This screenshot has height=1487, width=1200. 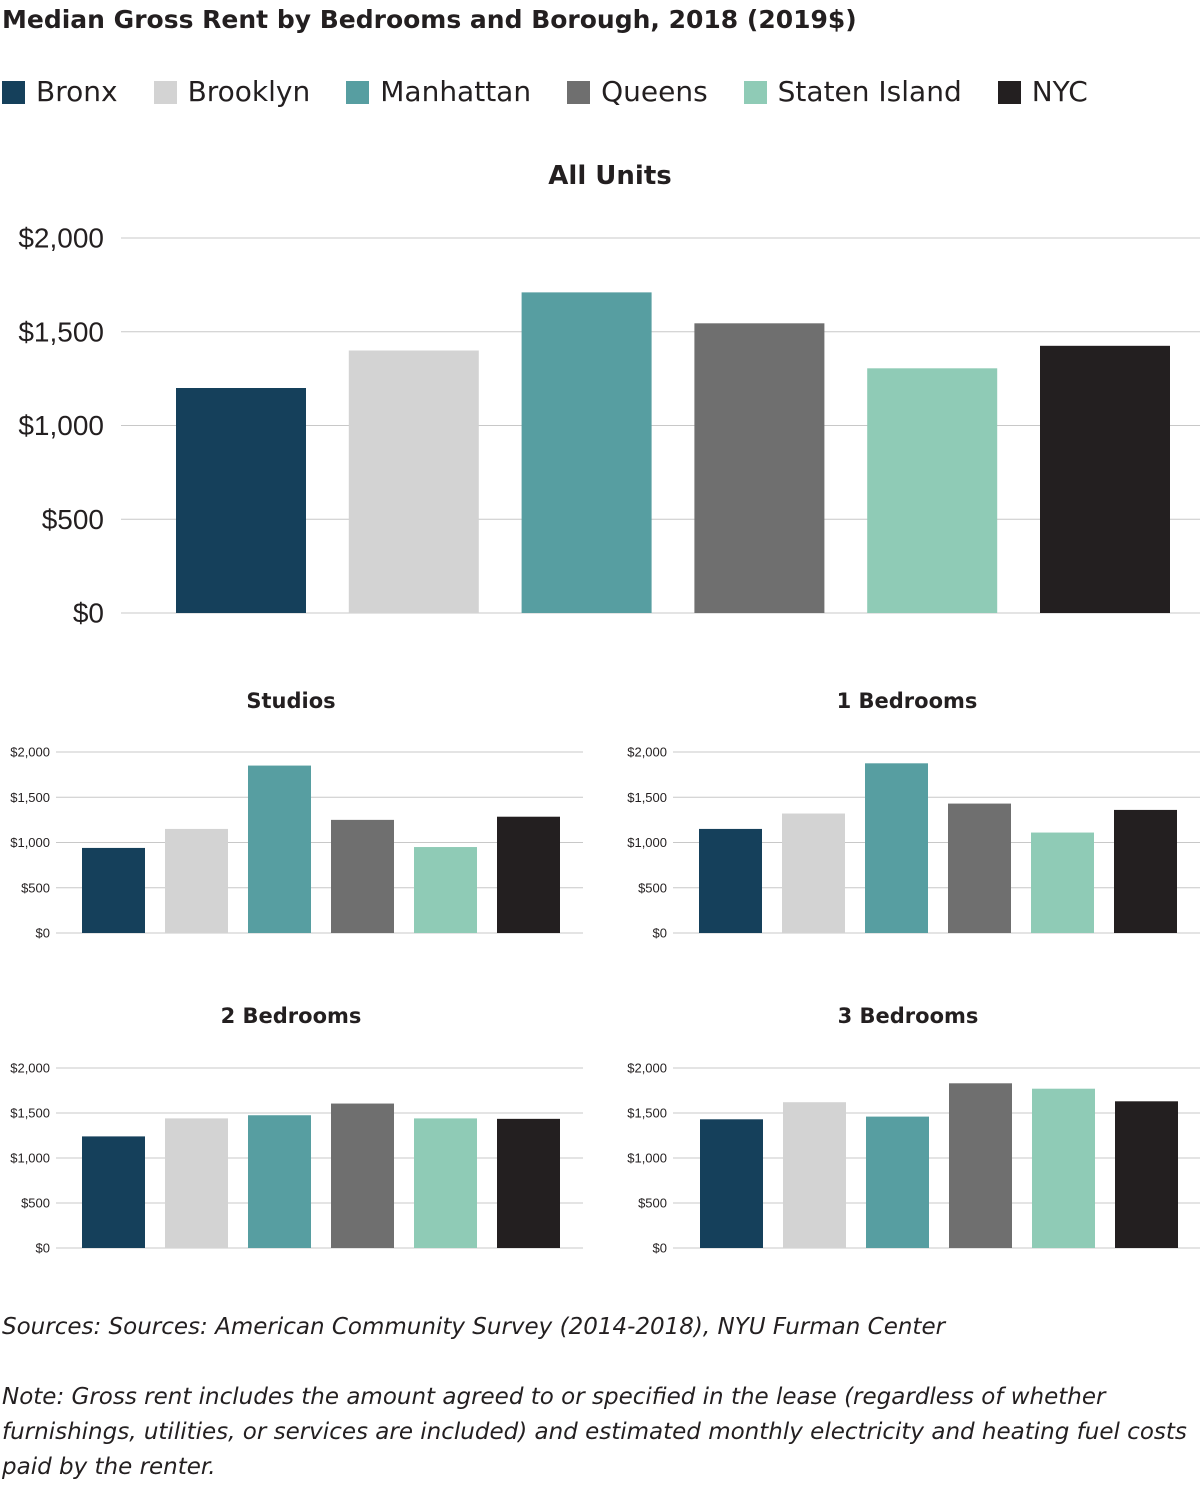 I want to click on all-units-y-tick-label: $0, so click(x=88, y=613).